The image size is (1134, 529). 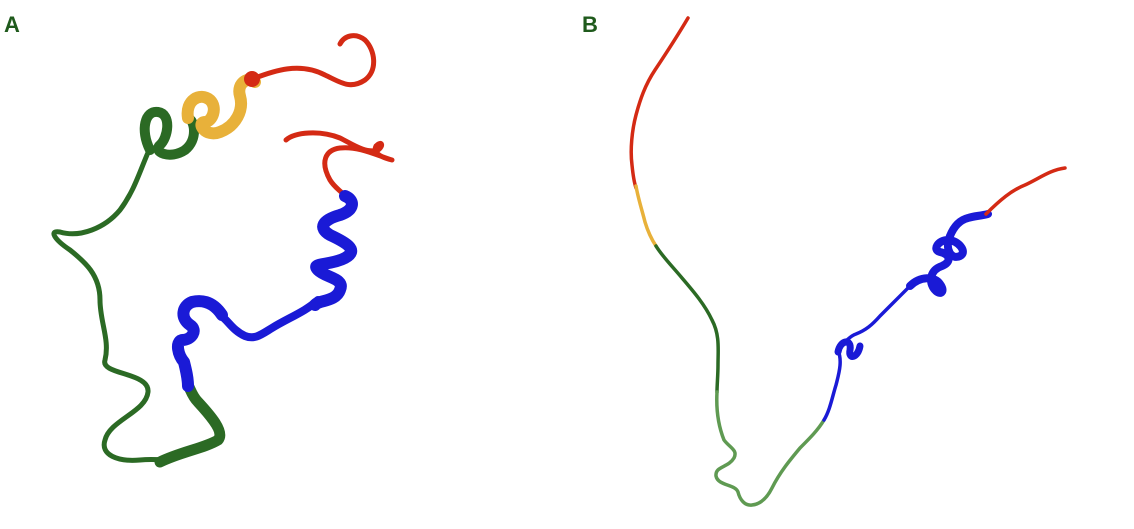 I want to click on panel-a-red-tail-lower, so click(x=339, y=164).